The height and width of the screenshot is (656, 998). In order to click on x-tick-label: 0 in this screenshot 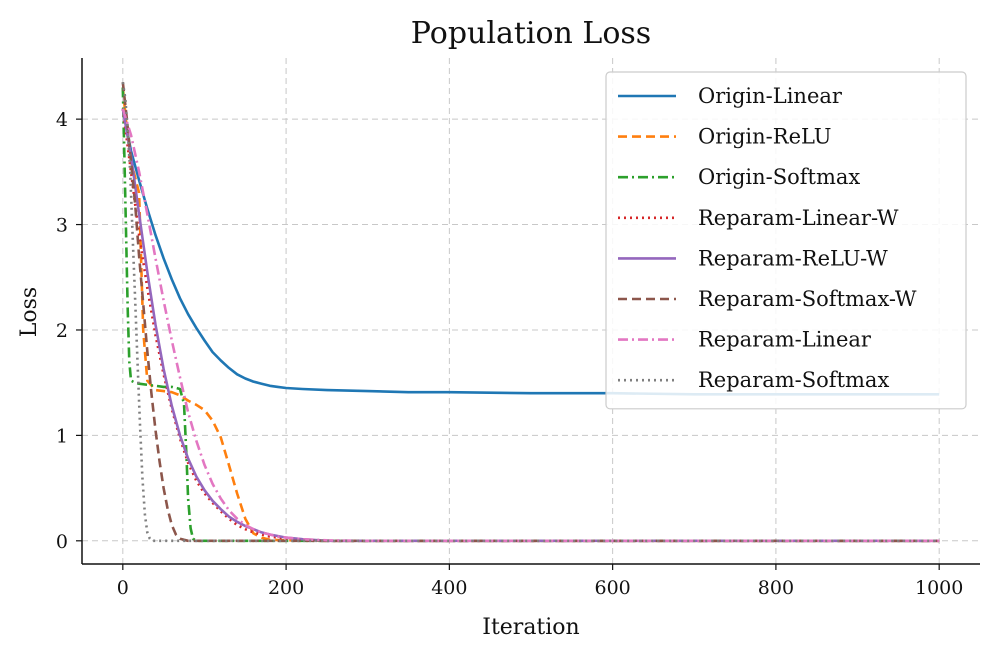, I will do `click(123, 588)`.